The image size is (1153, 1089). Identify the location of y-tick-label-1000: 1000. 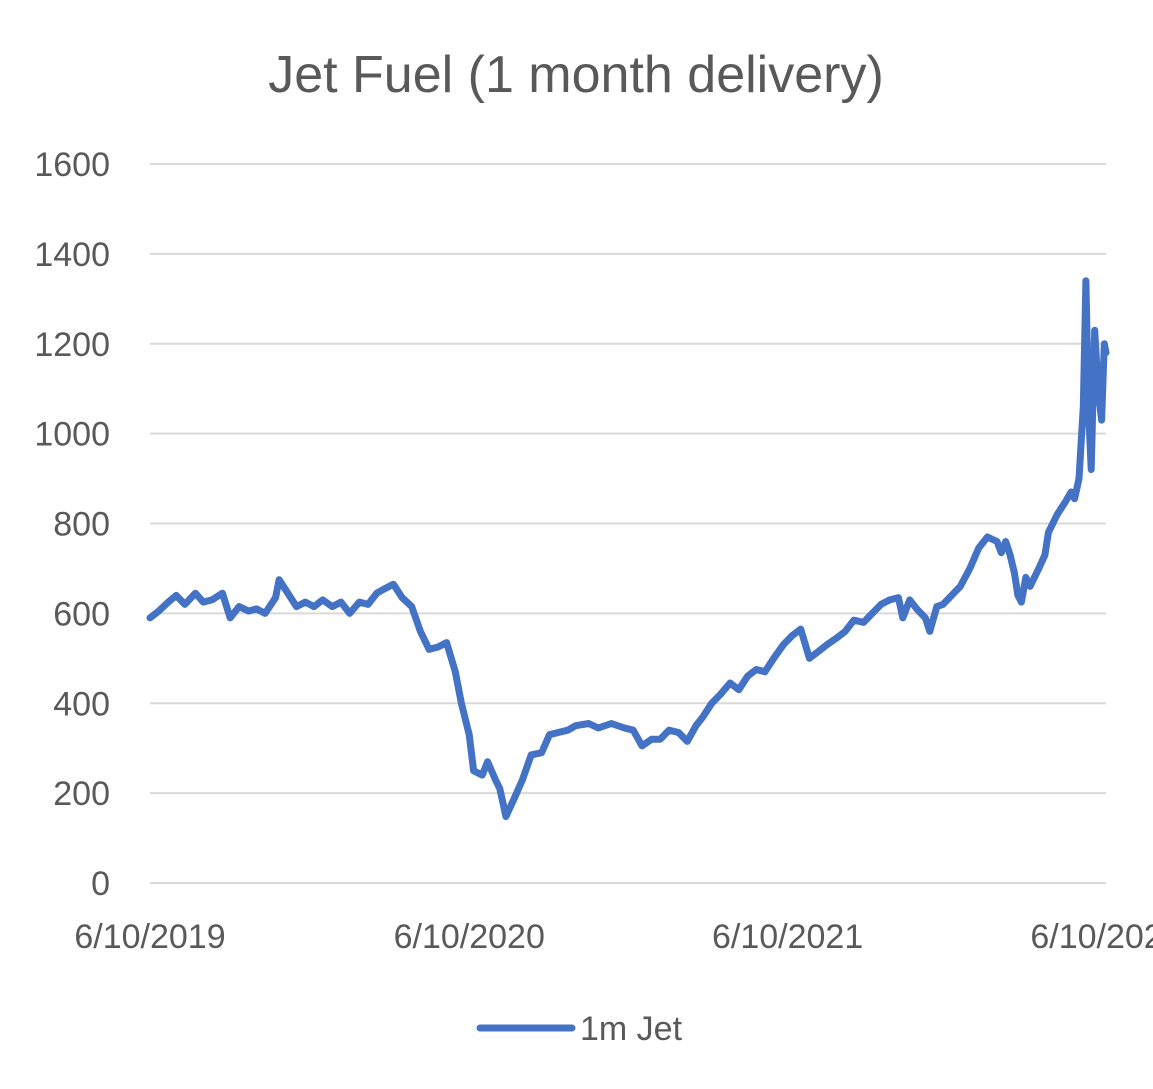
(72, 435).